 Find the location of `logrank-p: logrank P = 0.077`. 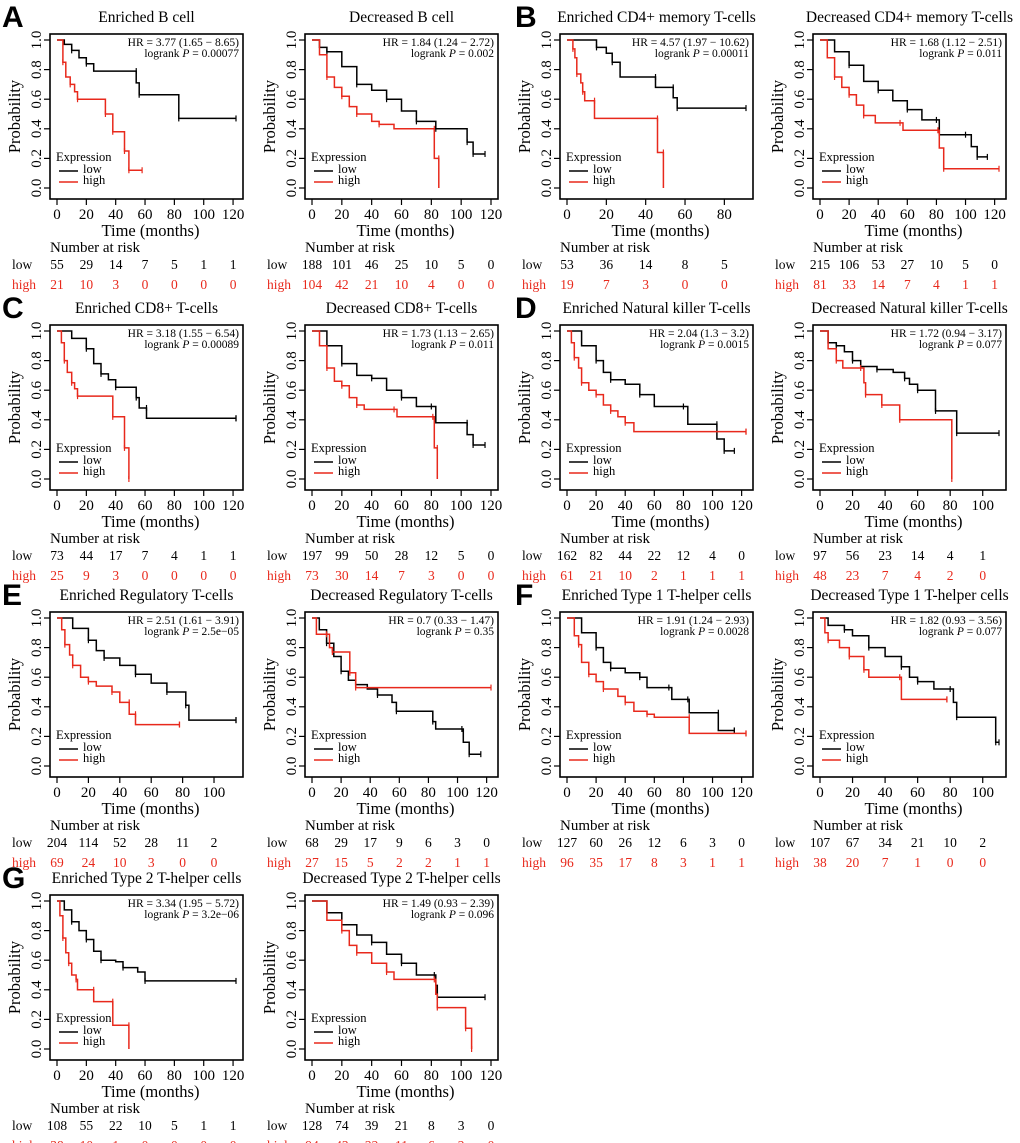

logrank-p: logrank P = 0.077 is located at coordinates (960, 345).